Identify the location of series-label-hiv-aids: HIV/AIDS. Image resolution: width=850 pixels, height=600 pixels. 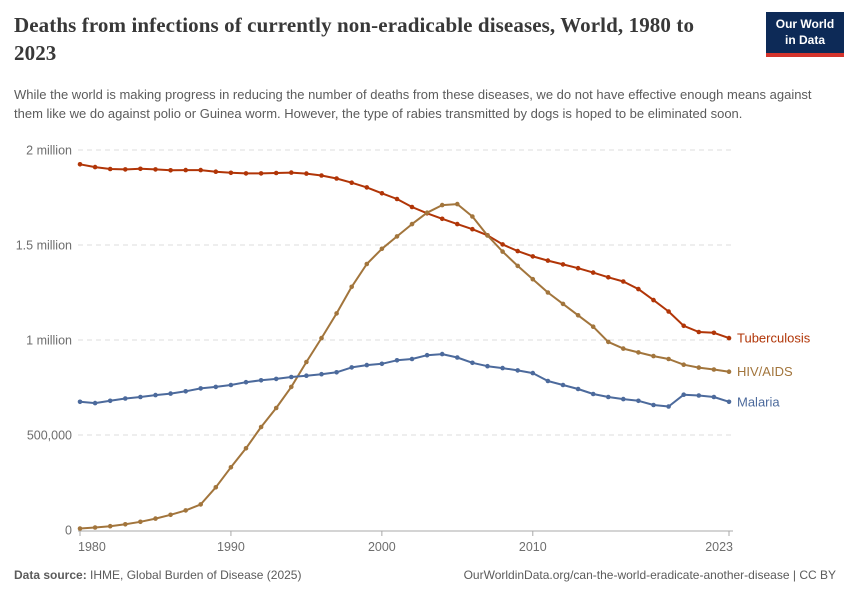
(765, 371).